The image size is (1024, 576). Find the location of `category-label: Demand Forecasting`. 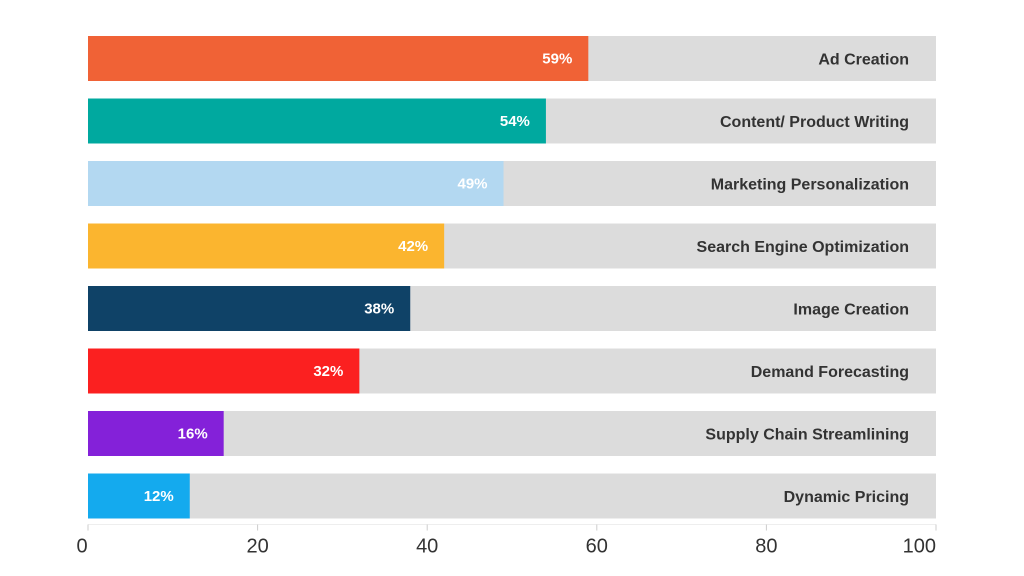

category-label: Demand Forecasting is located at coordinates (830, 372).